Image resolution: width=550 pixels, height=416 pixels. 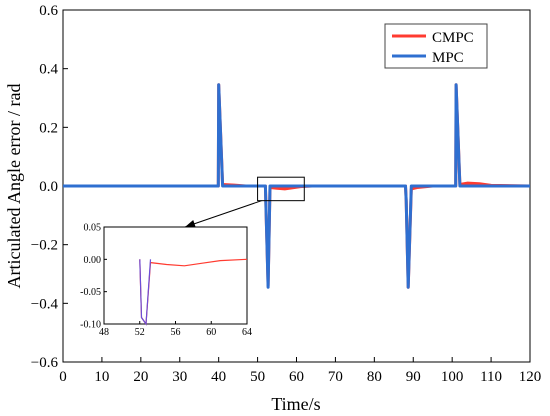 I want to click on zoom-arrow, so click(x=223, y=214).